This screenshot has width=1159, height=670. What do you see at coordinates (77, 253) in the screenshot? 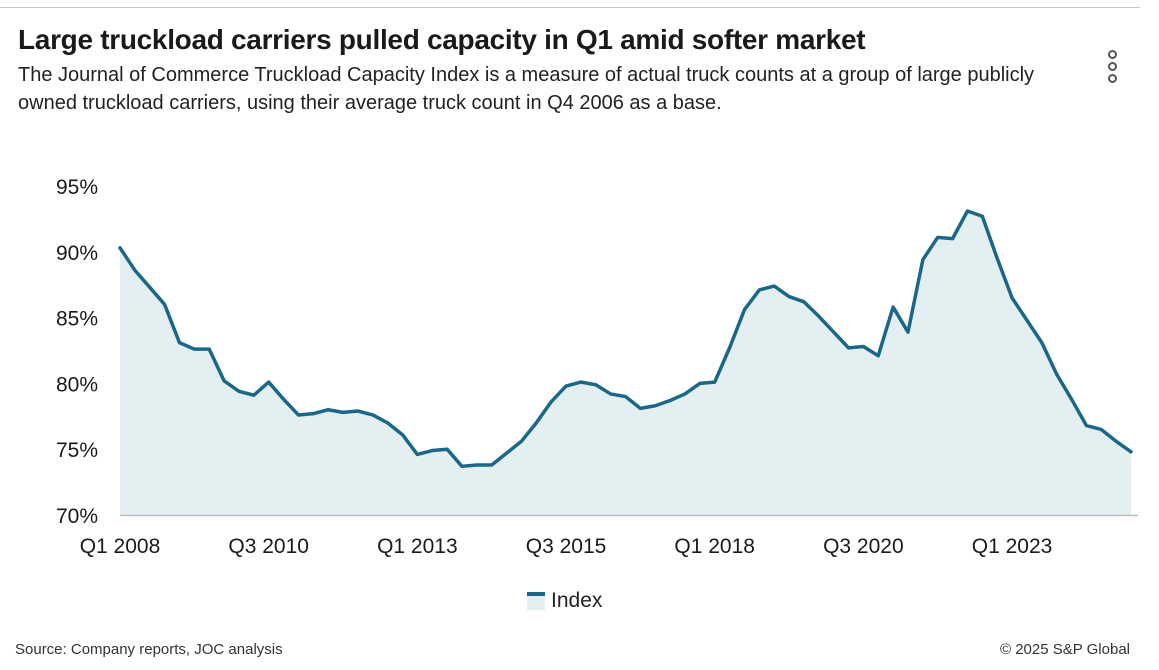
I see `y-tick-label: 90%` at bounding box center [77, 253].